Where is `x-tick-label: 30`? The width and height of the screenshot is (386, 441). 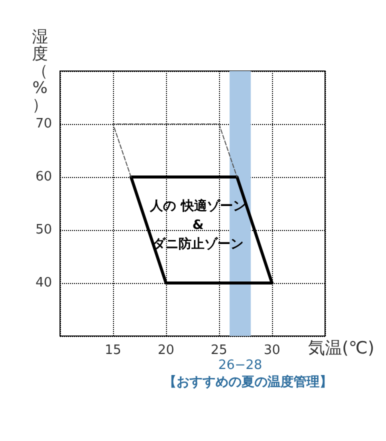
x-tick-label: 30 is located at coordinates (272, 350).